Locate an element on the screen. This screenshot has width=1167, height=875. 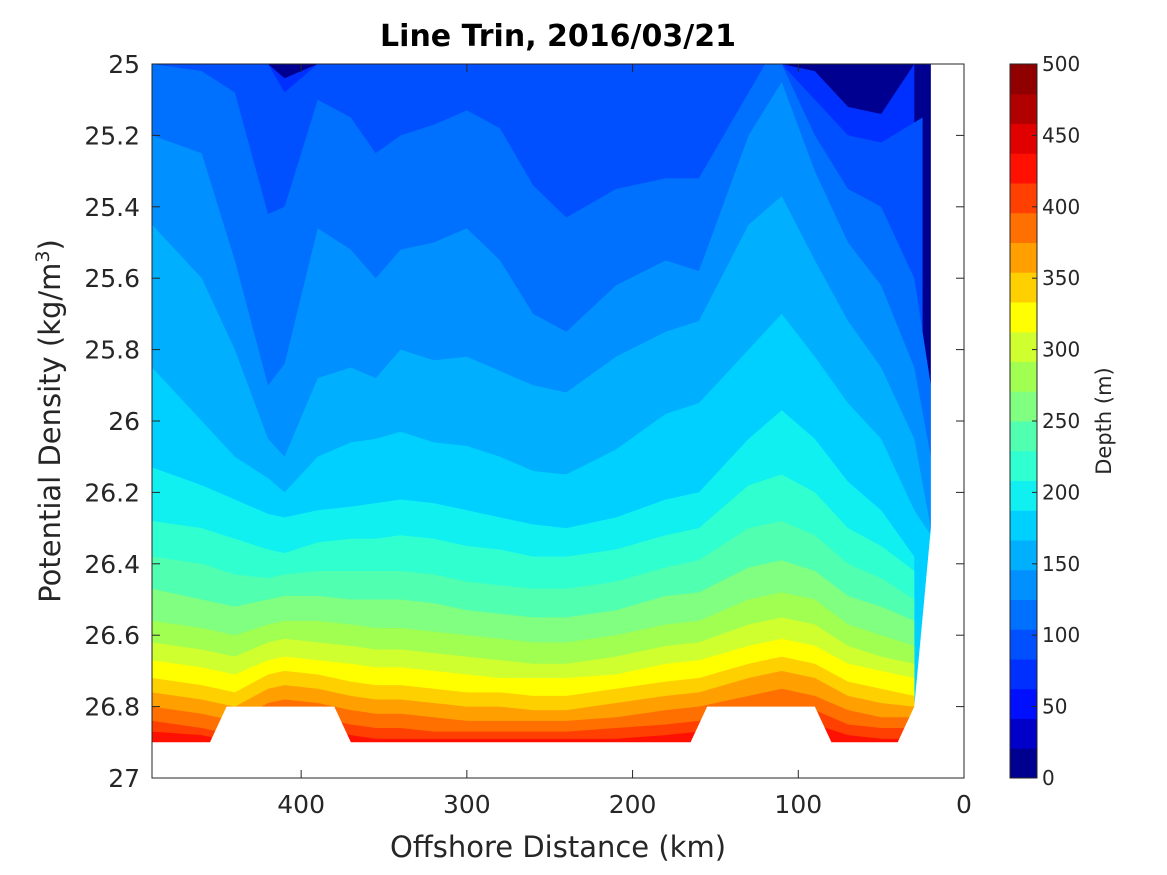
y-tick-label: 25.4 is located at coordinates (112, 207).